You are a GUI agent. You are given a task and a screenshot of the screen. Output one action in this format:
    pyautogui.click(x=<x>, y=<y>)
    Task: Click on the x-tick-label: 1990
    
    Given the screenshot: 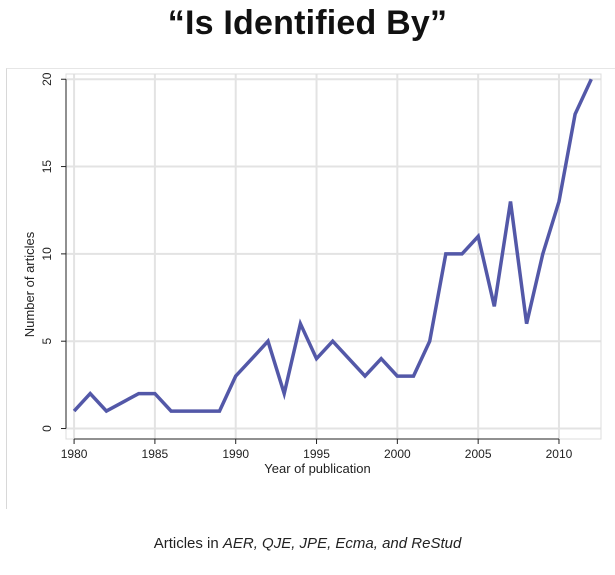 What is the action you would take?
    pyautogui.click(x=235, y=454)
    